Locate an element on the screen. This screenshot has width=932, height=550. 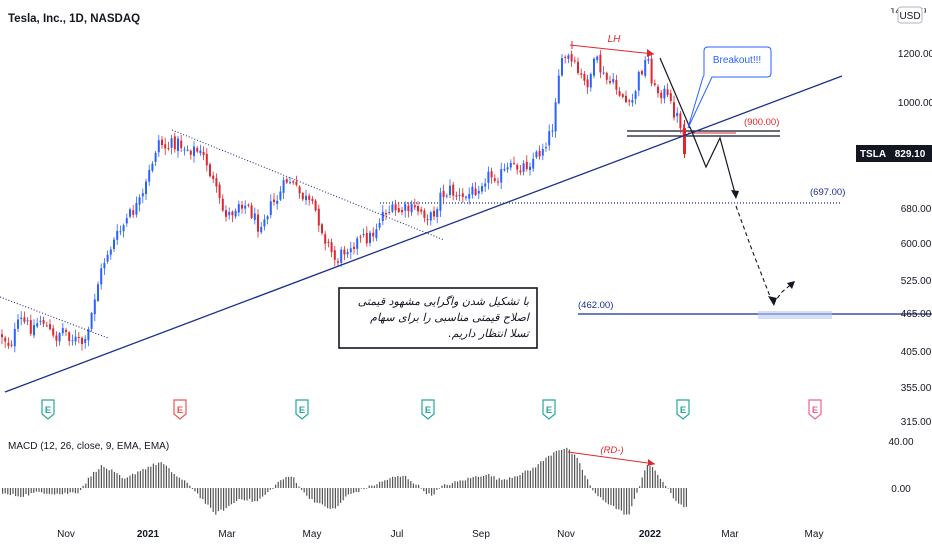
earnings-marker-label: E is located at coordinates (180, 410).